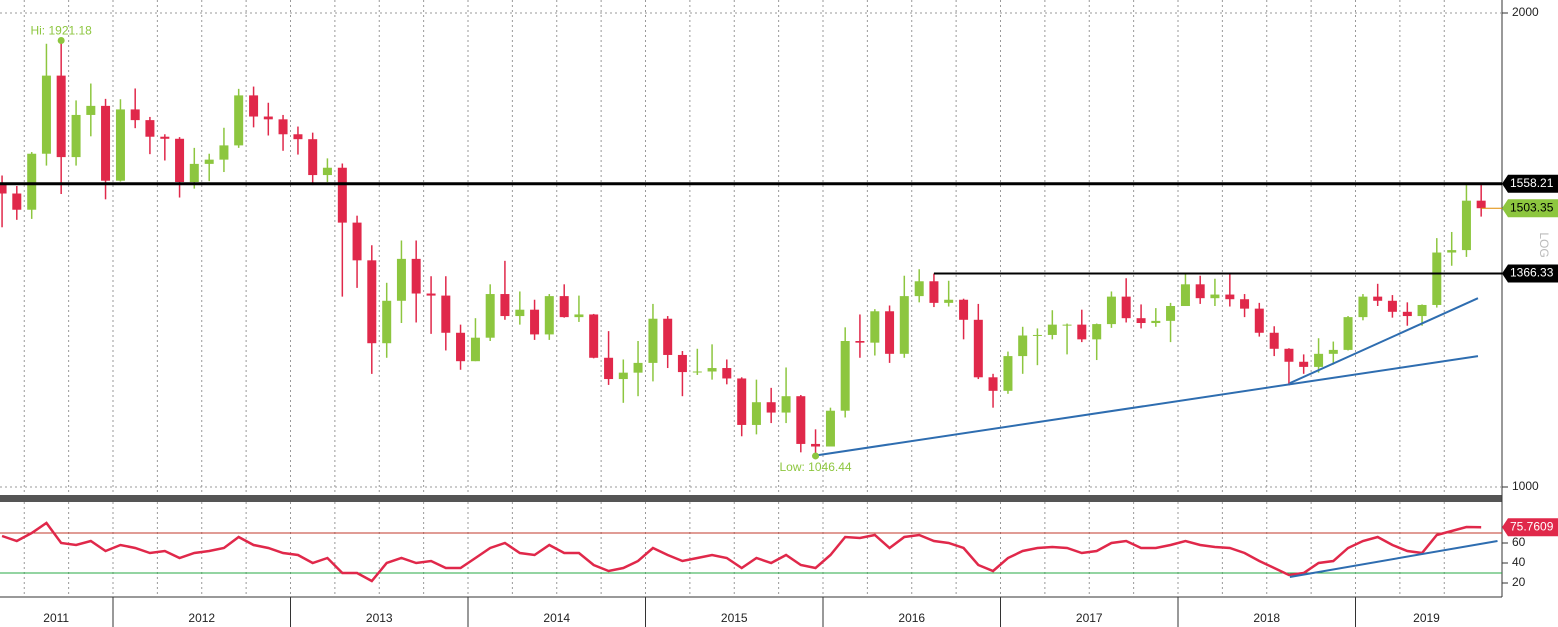 This screenshot has height=627, width=1558. I want to click on level-label: 1558.21, so click(1532, 183).